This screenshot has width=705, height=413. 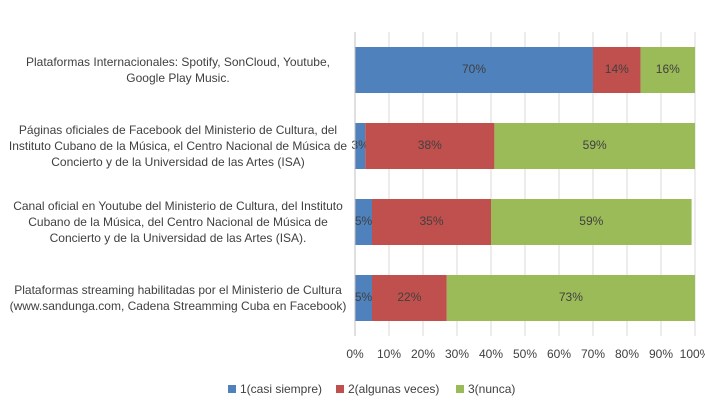 I want to click on value-label: 3%, so click(x=360, y=145).